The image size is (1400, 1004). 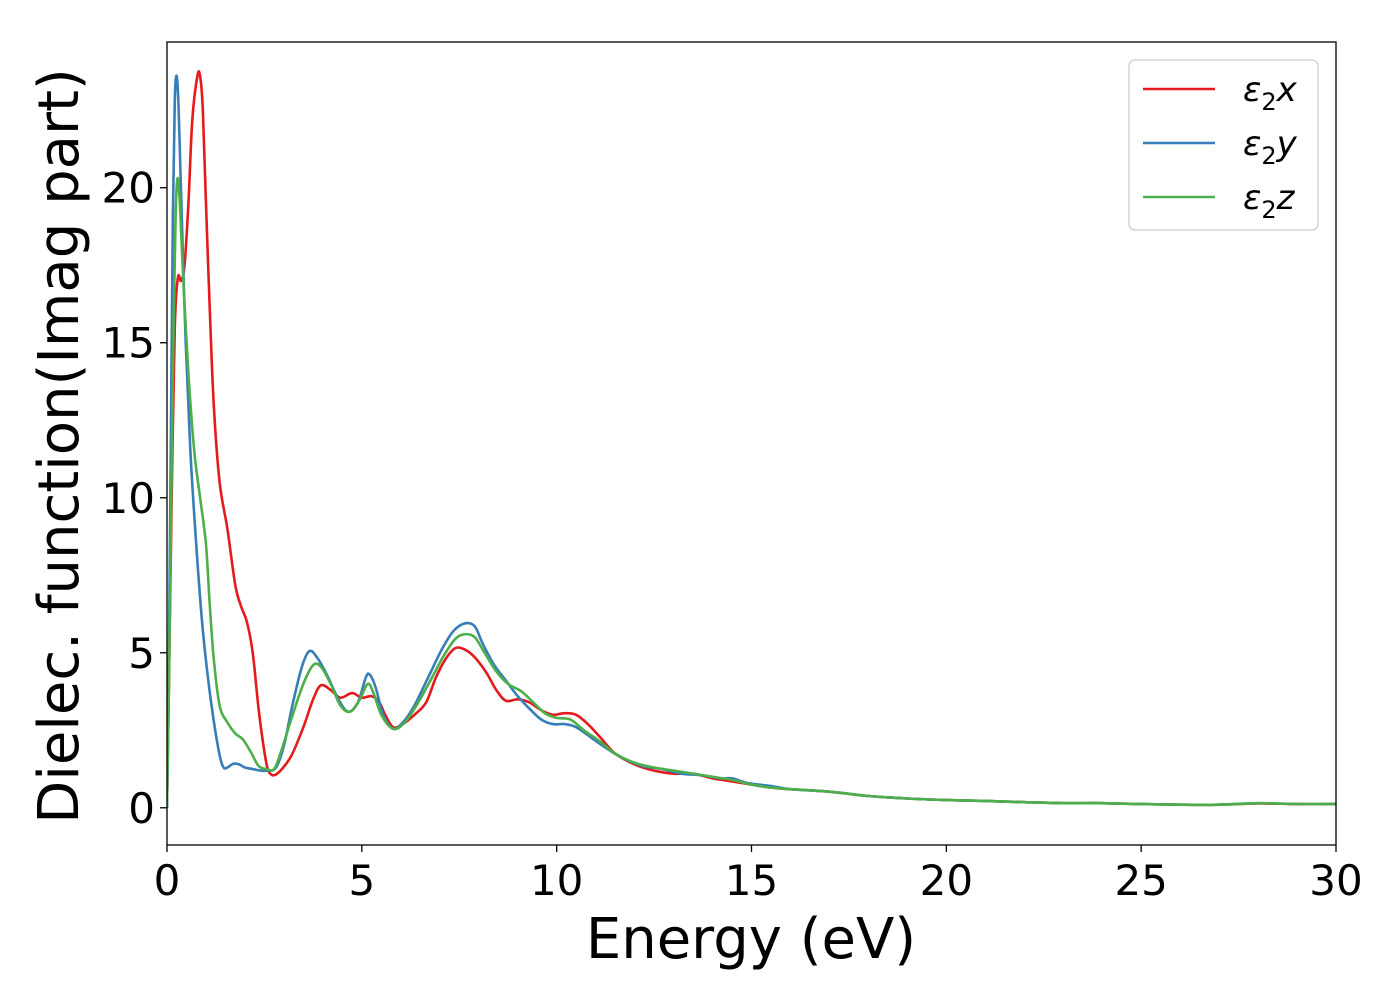 I want to click on y-tick-label: 5, so click(x=141, y=653).